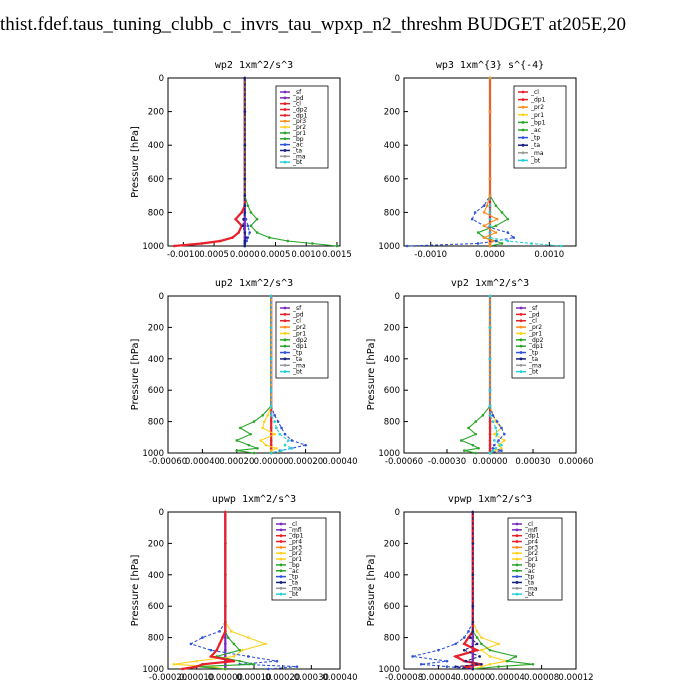 Image resolution: width=700 pixels, height=700 pixels. Describe the element at coordinates (535, 130) in the screenshot. I see `legend-label: _ac` at that location.